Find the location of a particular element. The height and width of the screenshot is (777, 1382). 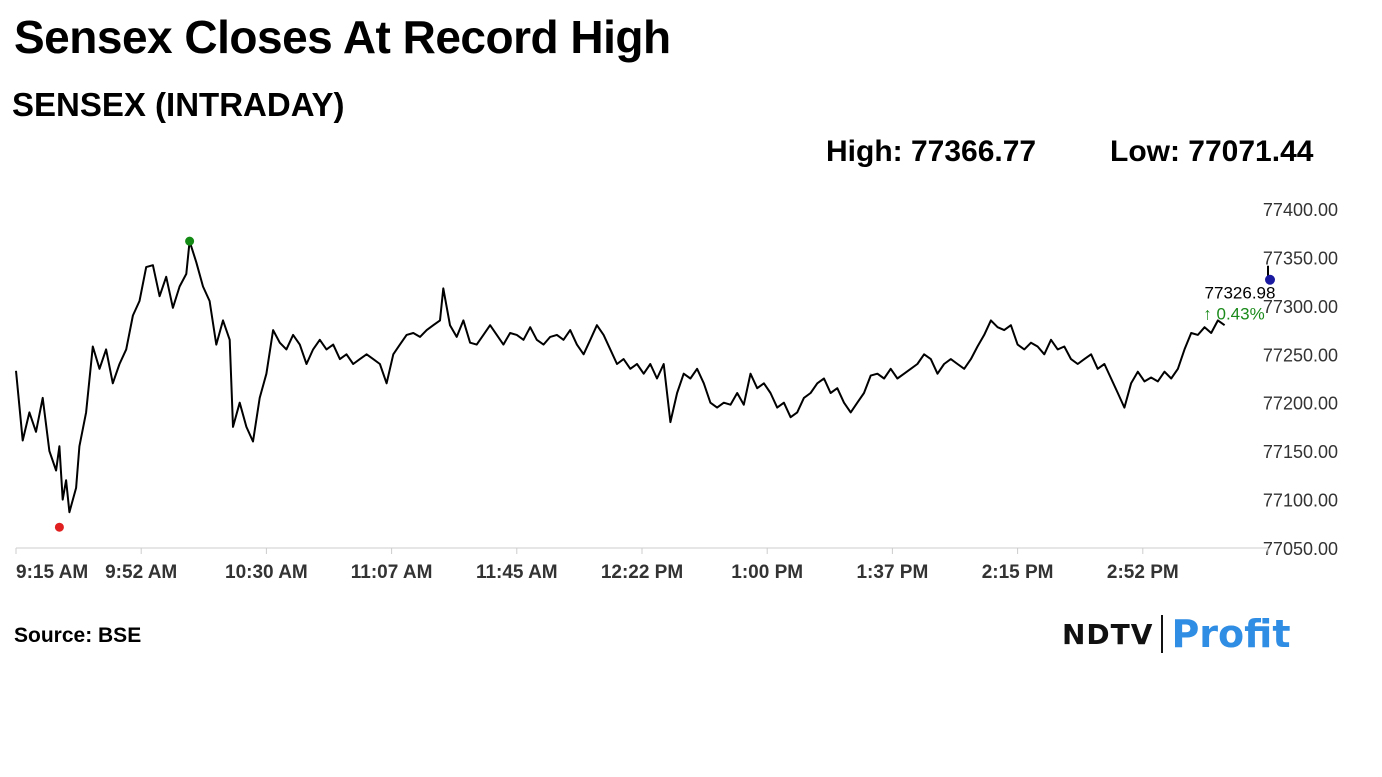

last-value-label: 77326.98 is located at coordinates (1240, 293).